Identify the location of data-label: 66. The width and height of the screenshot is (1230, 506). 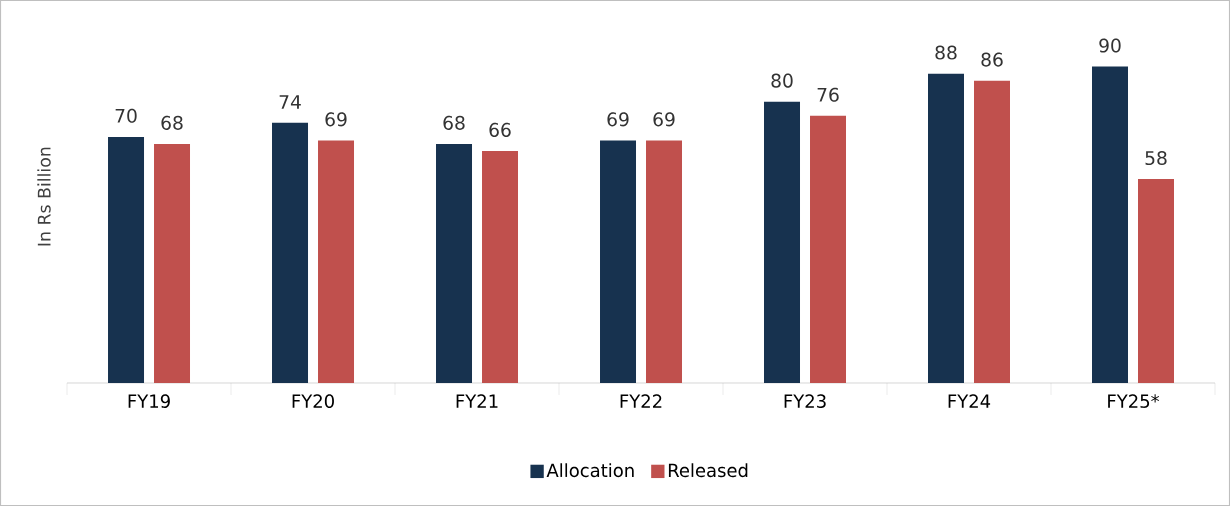
(500, 129).